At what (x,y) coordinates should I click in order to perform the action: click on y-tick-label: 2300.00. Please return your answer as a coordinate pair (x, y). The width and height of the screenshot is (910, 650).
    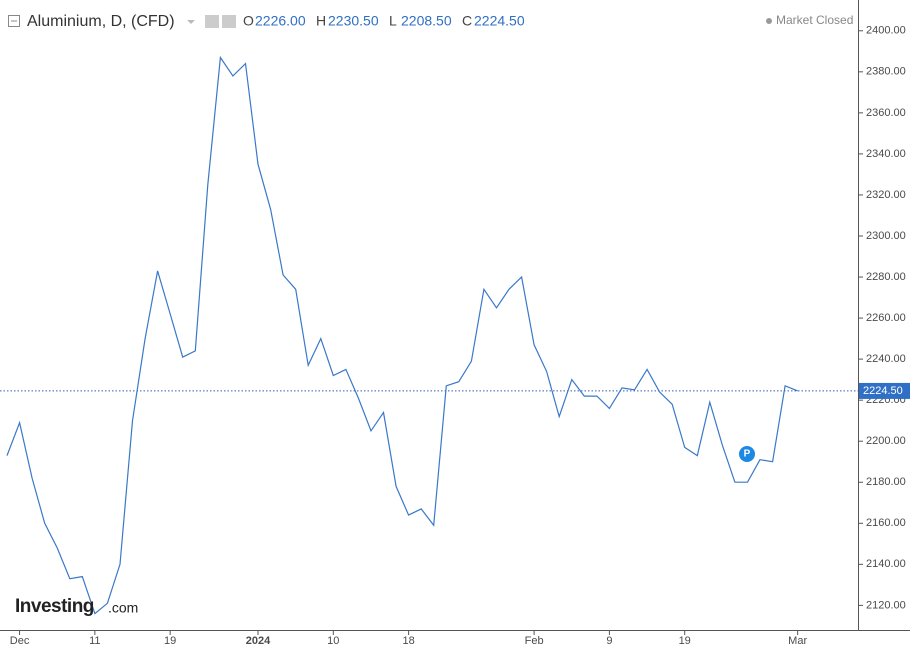
    Looking at the image, I should click on (886, 236).